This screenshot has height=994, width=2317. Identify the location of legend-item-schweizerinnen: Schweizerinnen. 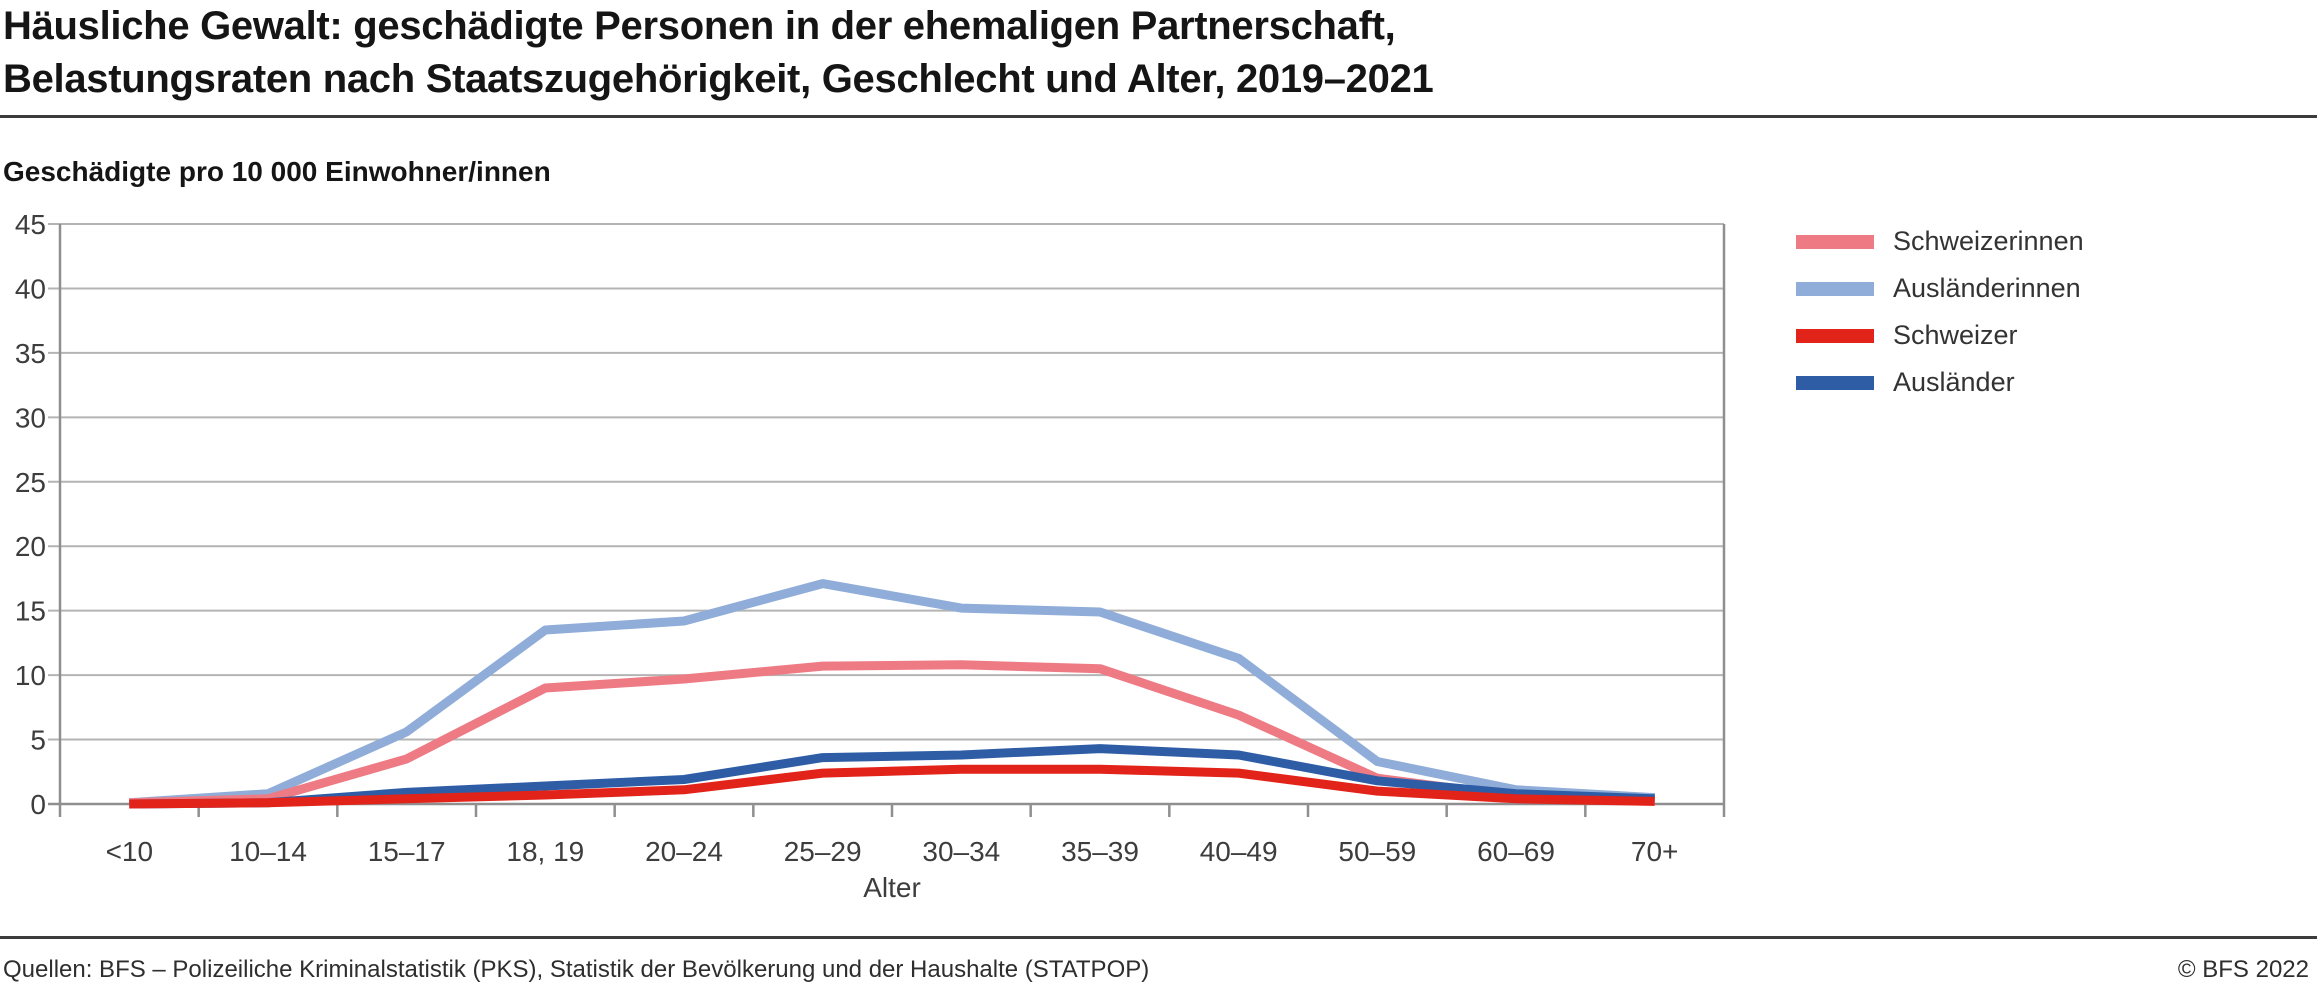
(1940, 241).